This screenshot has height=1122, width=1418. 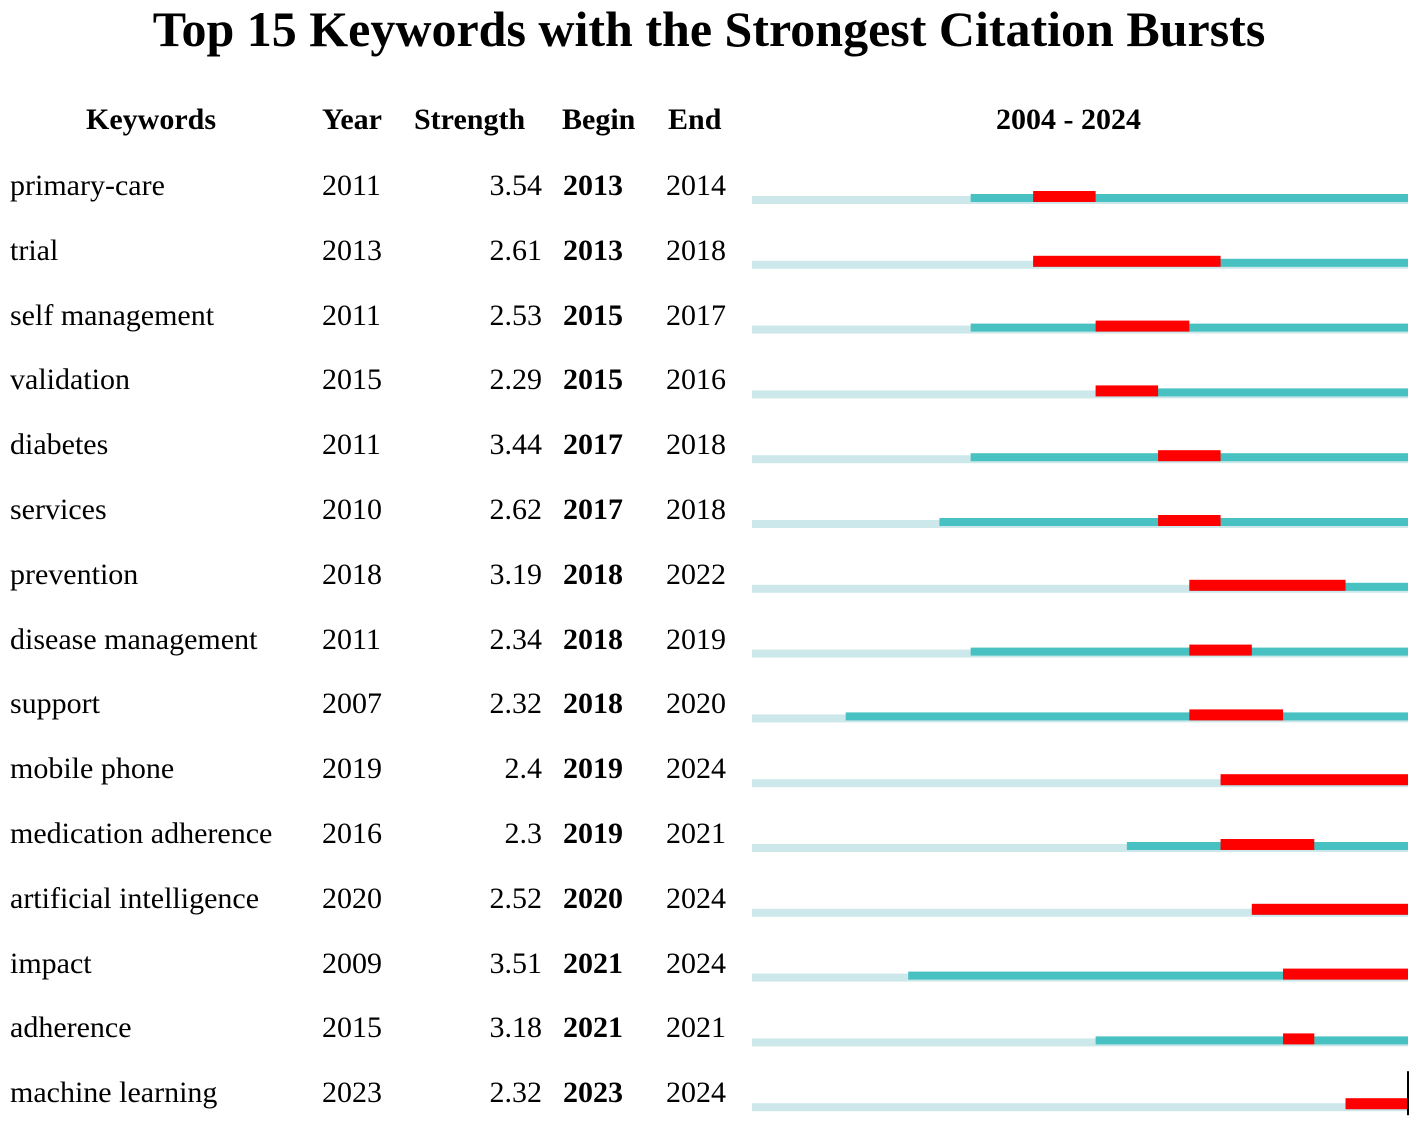 What do you see at coordinates (55, 704) in the screenshot?
I see `keyword-cell: support` at bounding box center [55, 704].